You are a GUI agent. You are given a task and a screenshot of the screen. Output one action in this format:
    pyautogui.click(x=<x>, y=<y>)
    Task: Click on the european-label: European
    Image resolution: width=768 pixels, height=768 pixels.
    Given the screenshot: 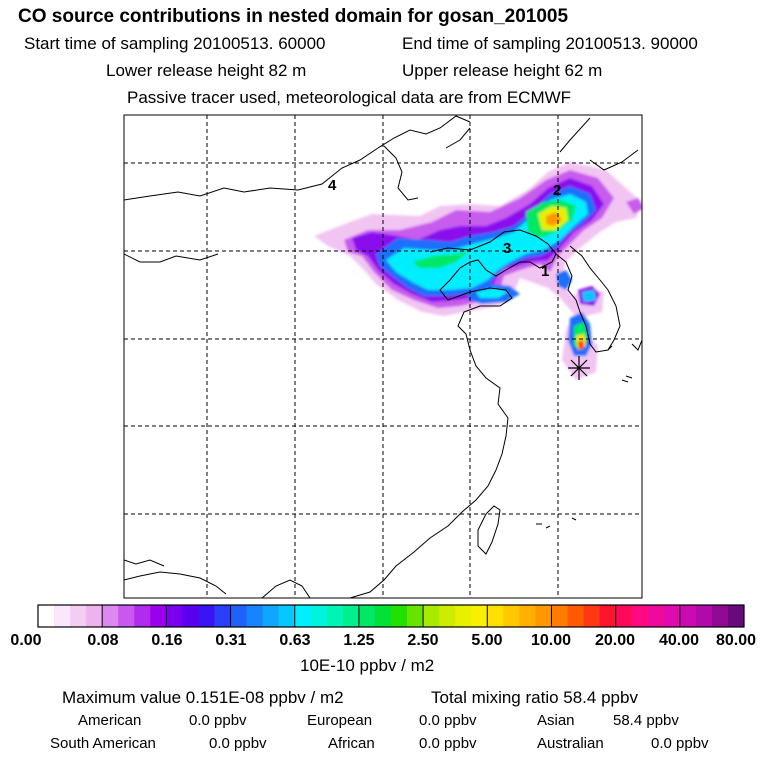 What is the action you would take?
    pyautogui.click(x=340, y=720)
    